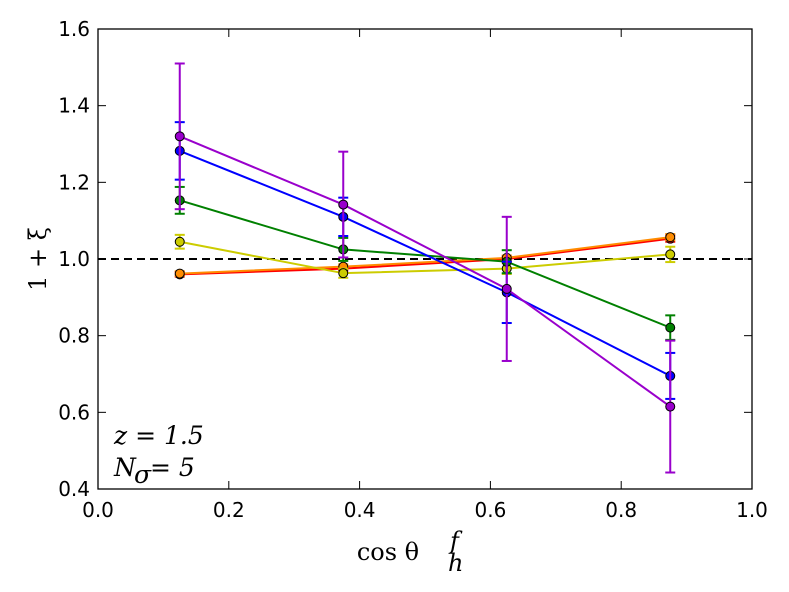 The height and width of the screenshot is (592, 789). What do you see at coordinates (38, 259) in the screenshot?
I see `y-axis-label: 1 + ξ` at bounding box center [38, 259].